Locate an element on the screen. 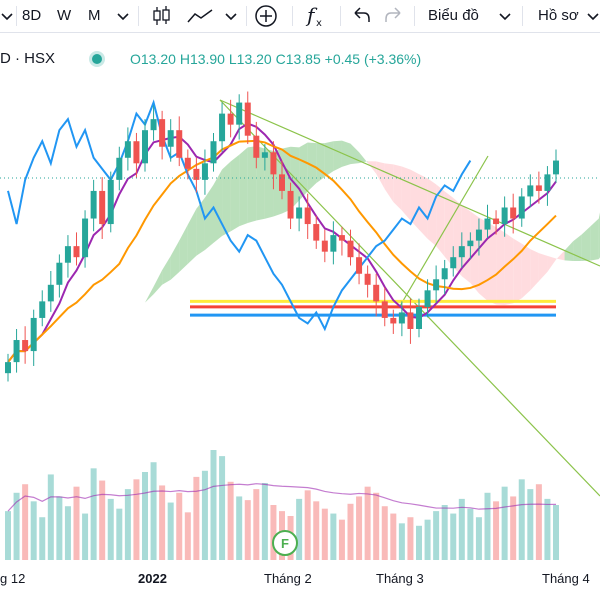  profile-menu: Hồ sơ is located at coordinates (568, 16).